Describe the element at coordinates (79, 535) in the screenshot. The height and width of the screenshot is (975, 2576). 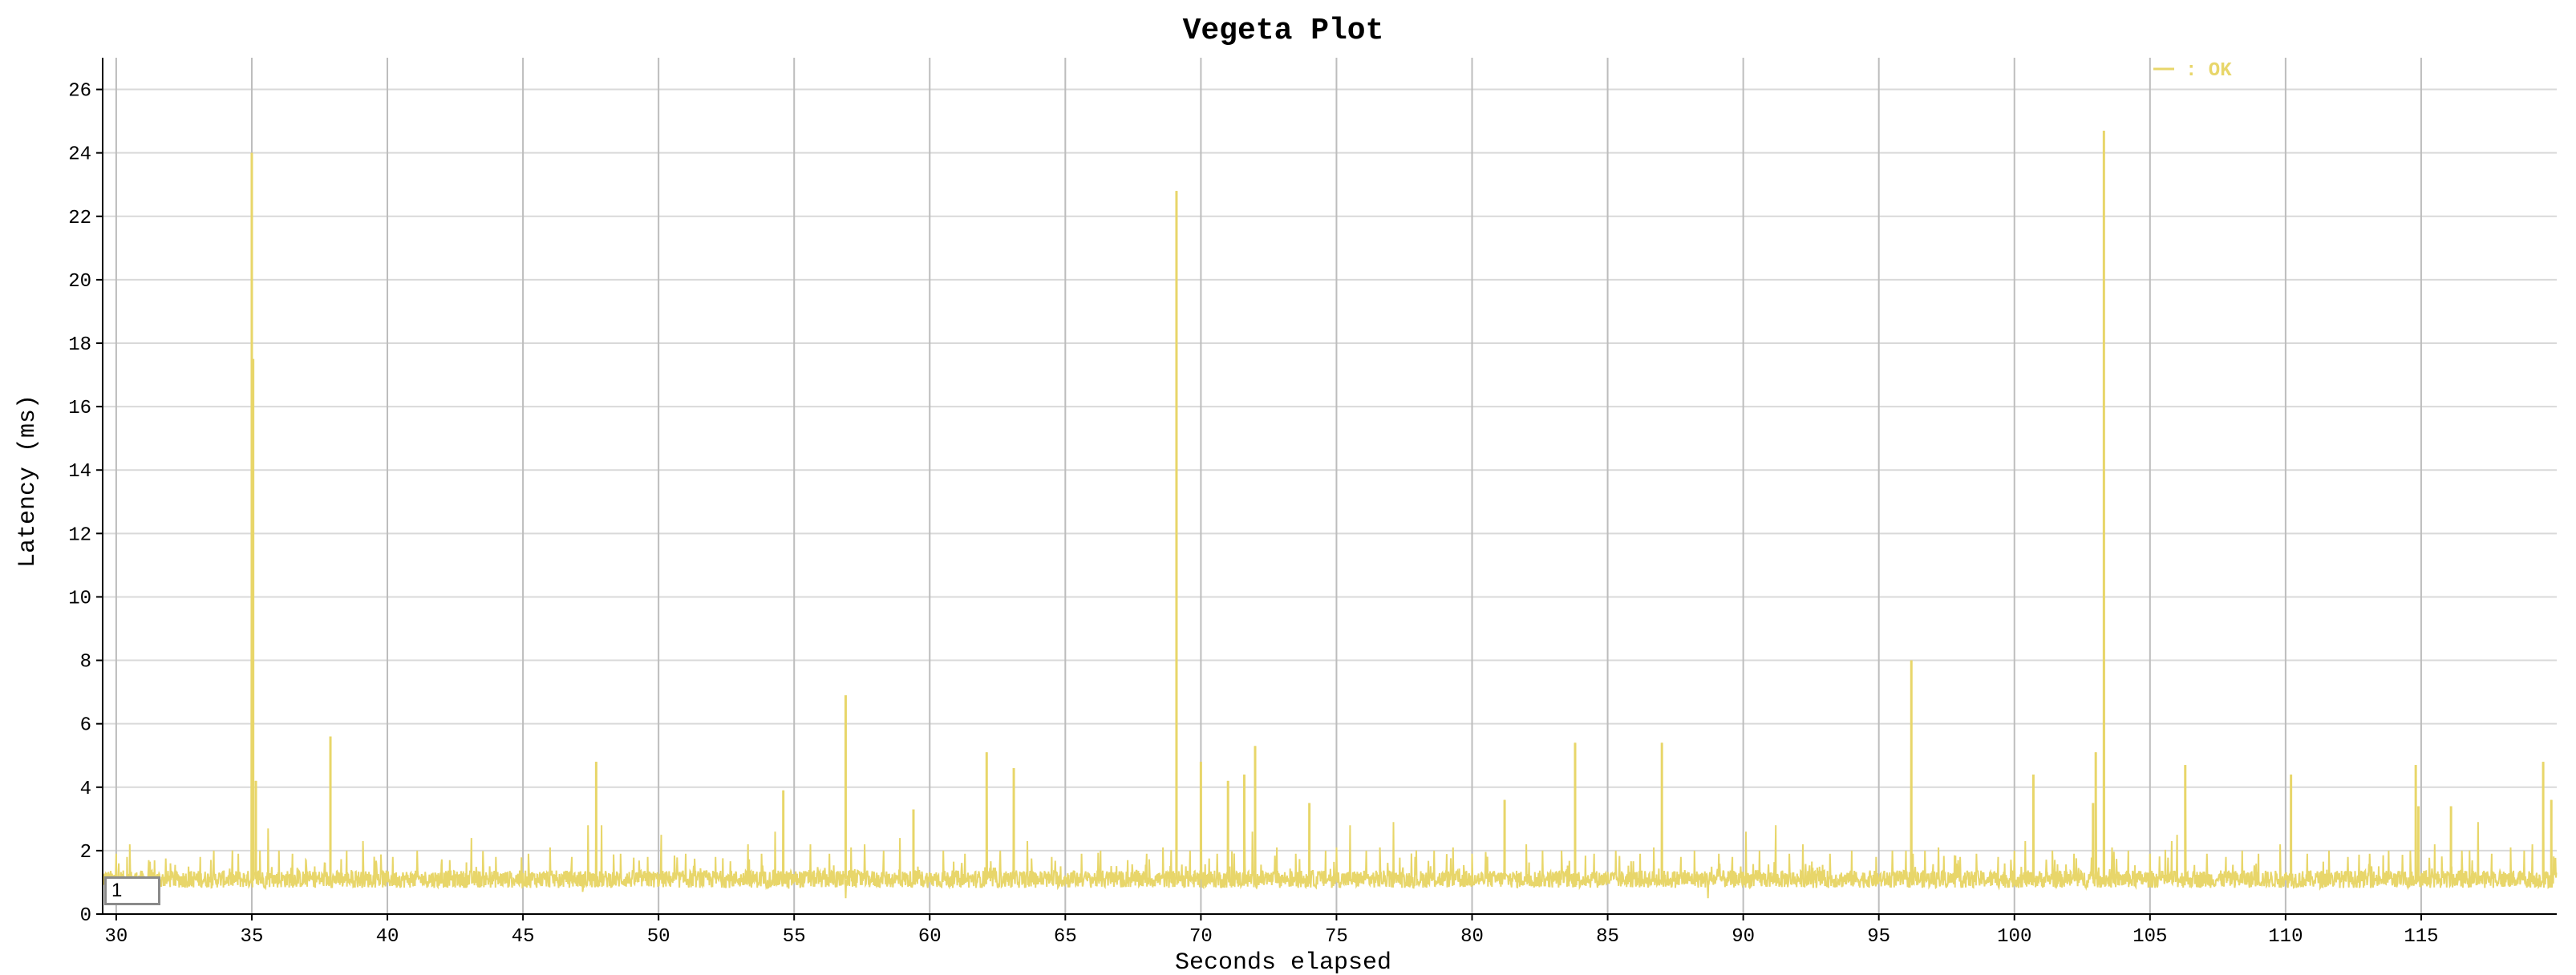
I see `y-tick-label: 12` at that location.